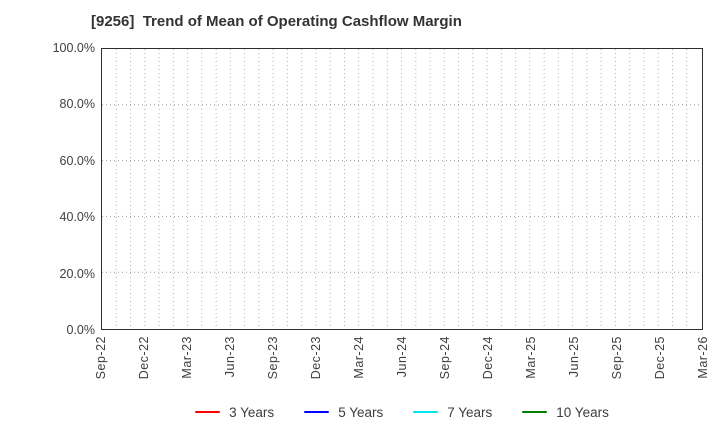  I want to click on legend-item: 5 Years, so click(343, 412).